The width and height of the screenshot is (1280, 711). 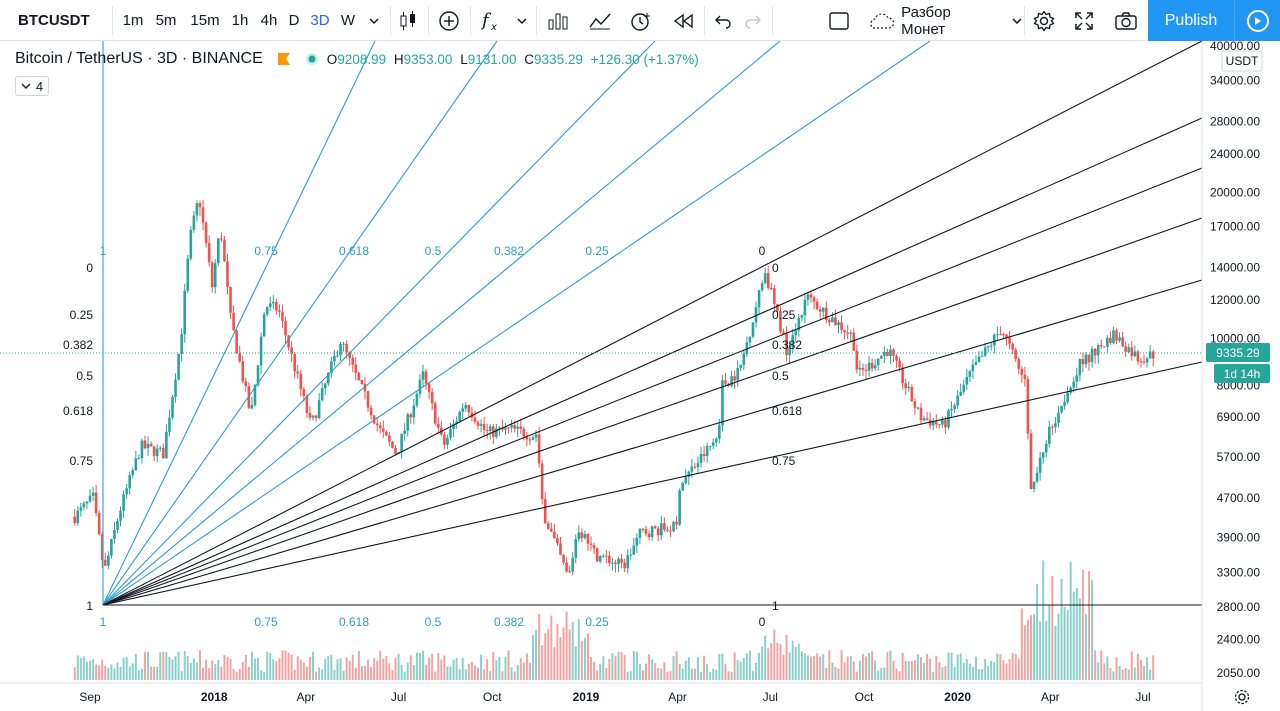 I want to click on replay-icon, so click(x=683, y=20).